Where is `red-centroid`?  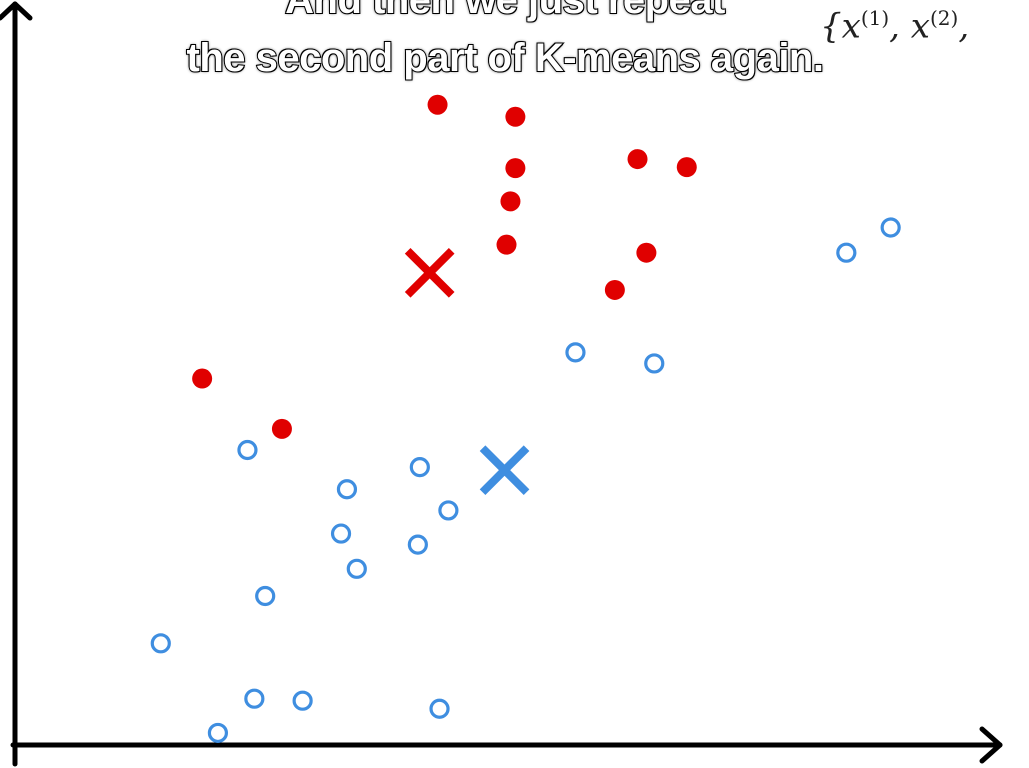
red-centroid is located at coordinates (429, 273).